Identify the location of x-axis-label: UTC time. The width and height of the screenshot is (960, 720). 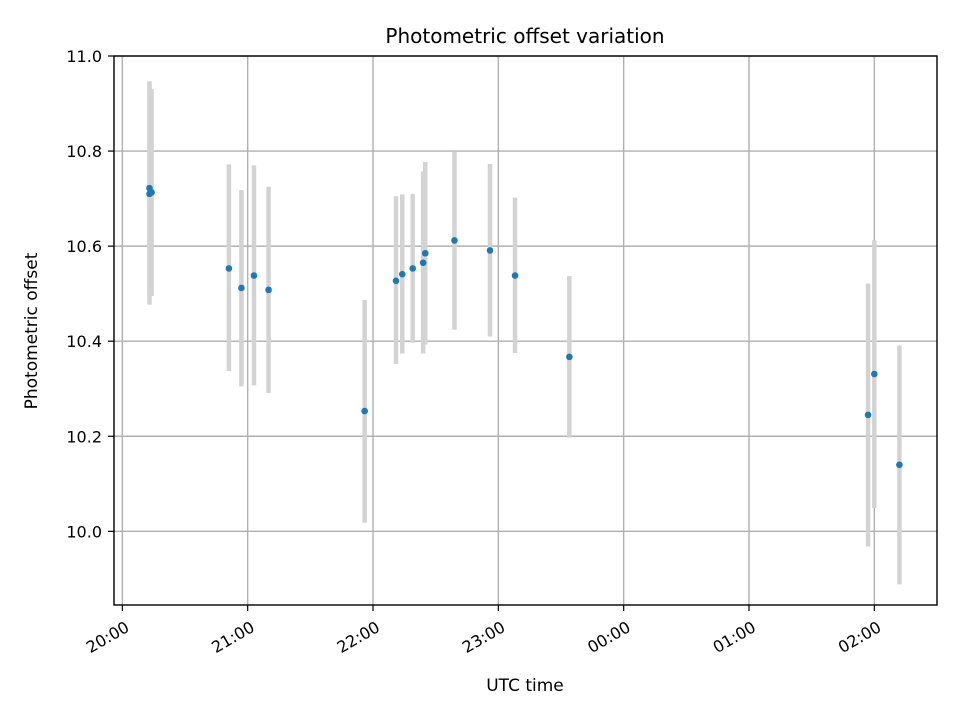
(525, 686).